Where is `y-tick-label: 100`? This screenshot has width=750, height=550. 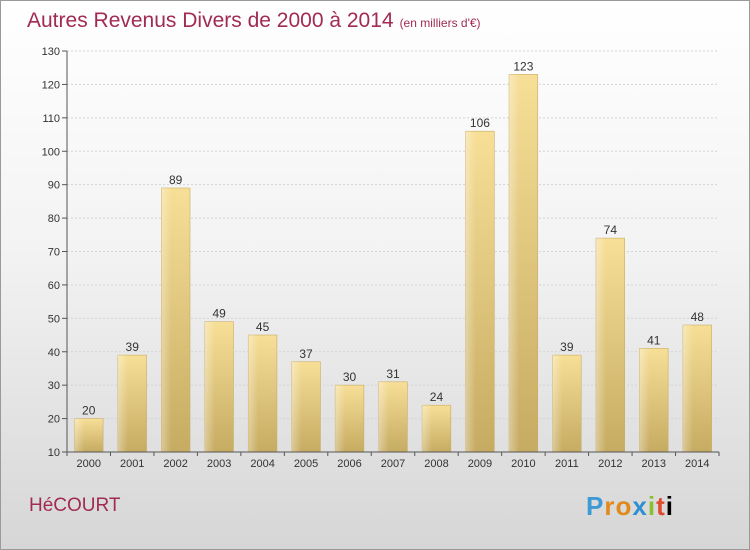
y-tick-label: 100 is located at coordinates (51, 152).